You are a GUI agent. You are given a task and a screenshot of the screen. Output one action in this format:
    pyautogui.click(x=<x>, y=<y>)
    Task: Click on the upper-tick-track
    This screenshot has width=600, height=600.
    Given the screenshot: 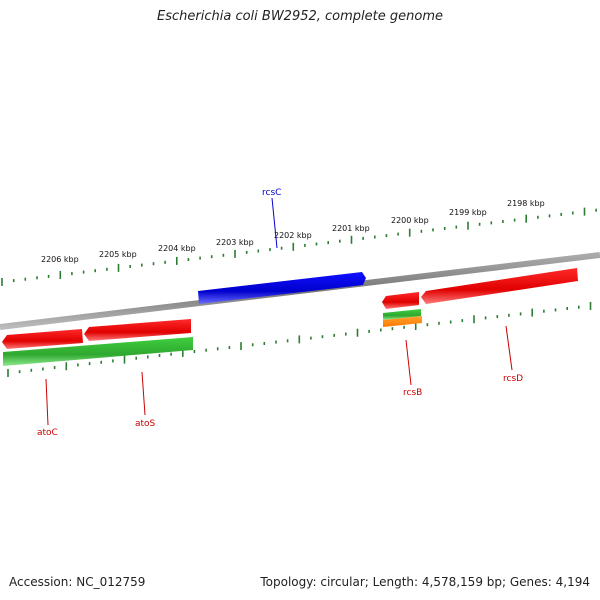 What is the action you would take?
    pyautogui.click(x=299, y=246)
    